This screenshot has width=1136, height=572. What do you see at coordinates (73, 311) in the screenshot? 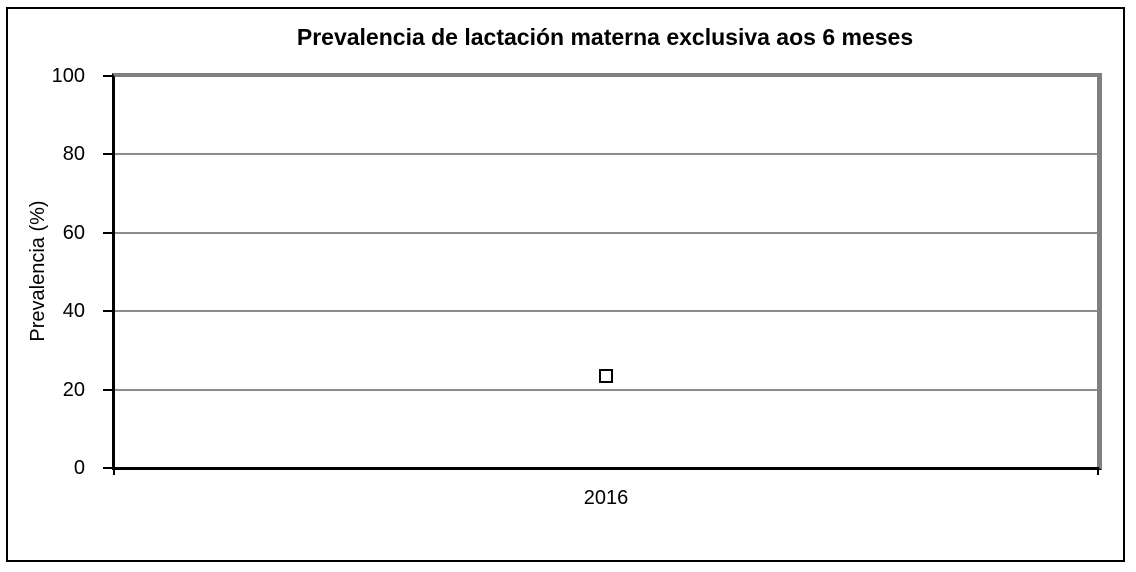
I see `y-tick-label: 40` at bounding box center [73, 311].